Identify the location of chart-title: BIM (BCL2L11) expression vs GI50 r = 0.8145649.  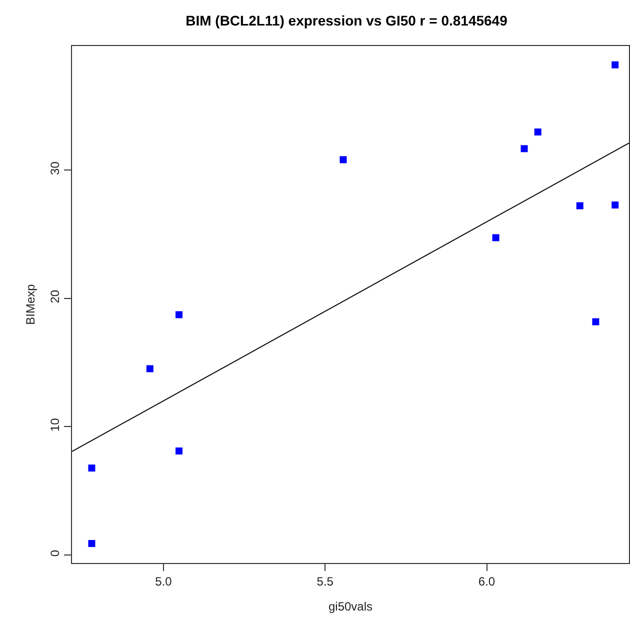
(347, 20).